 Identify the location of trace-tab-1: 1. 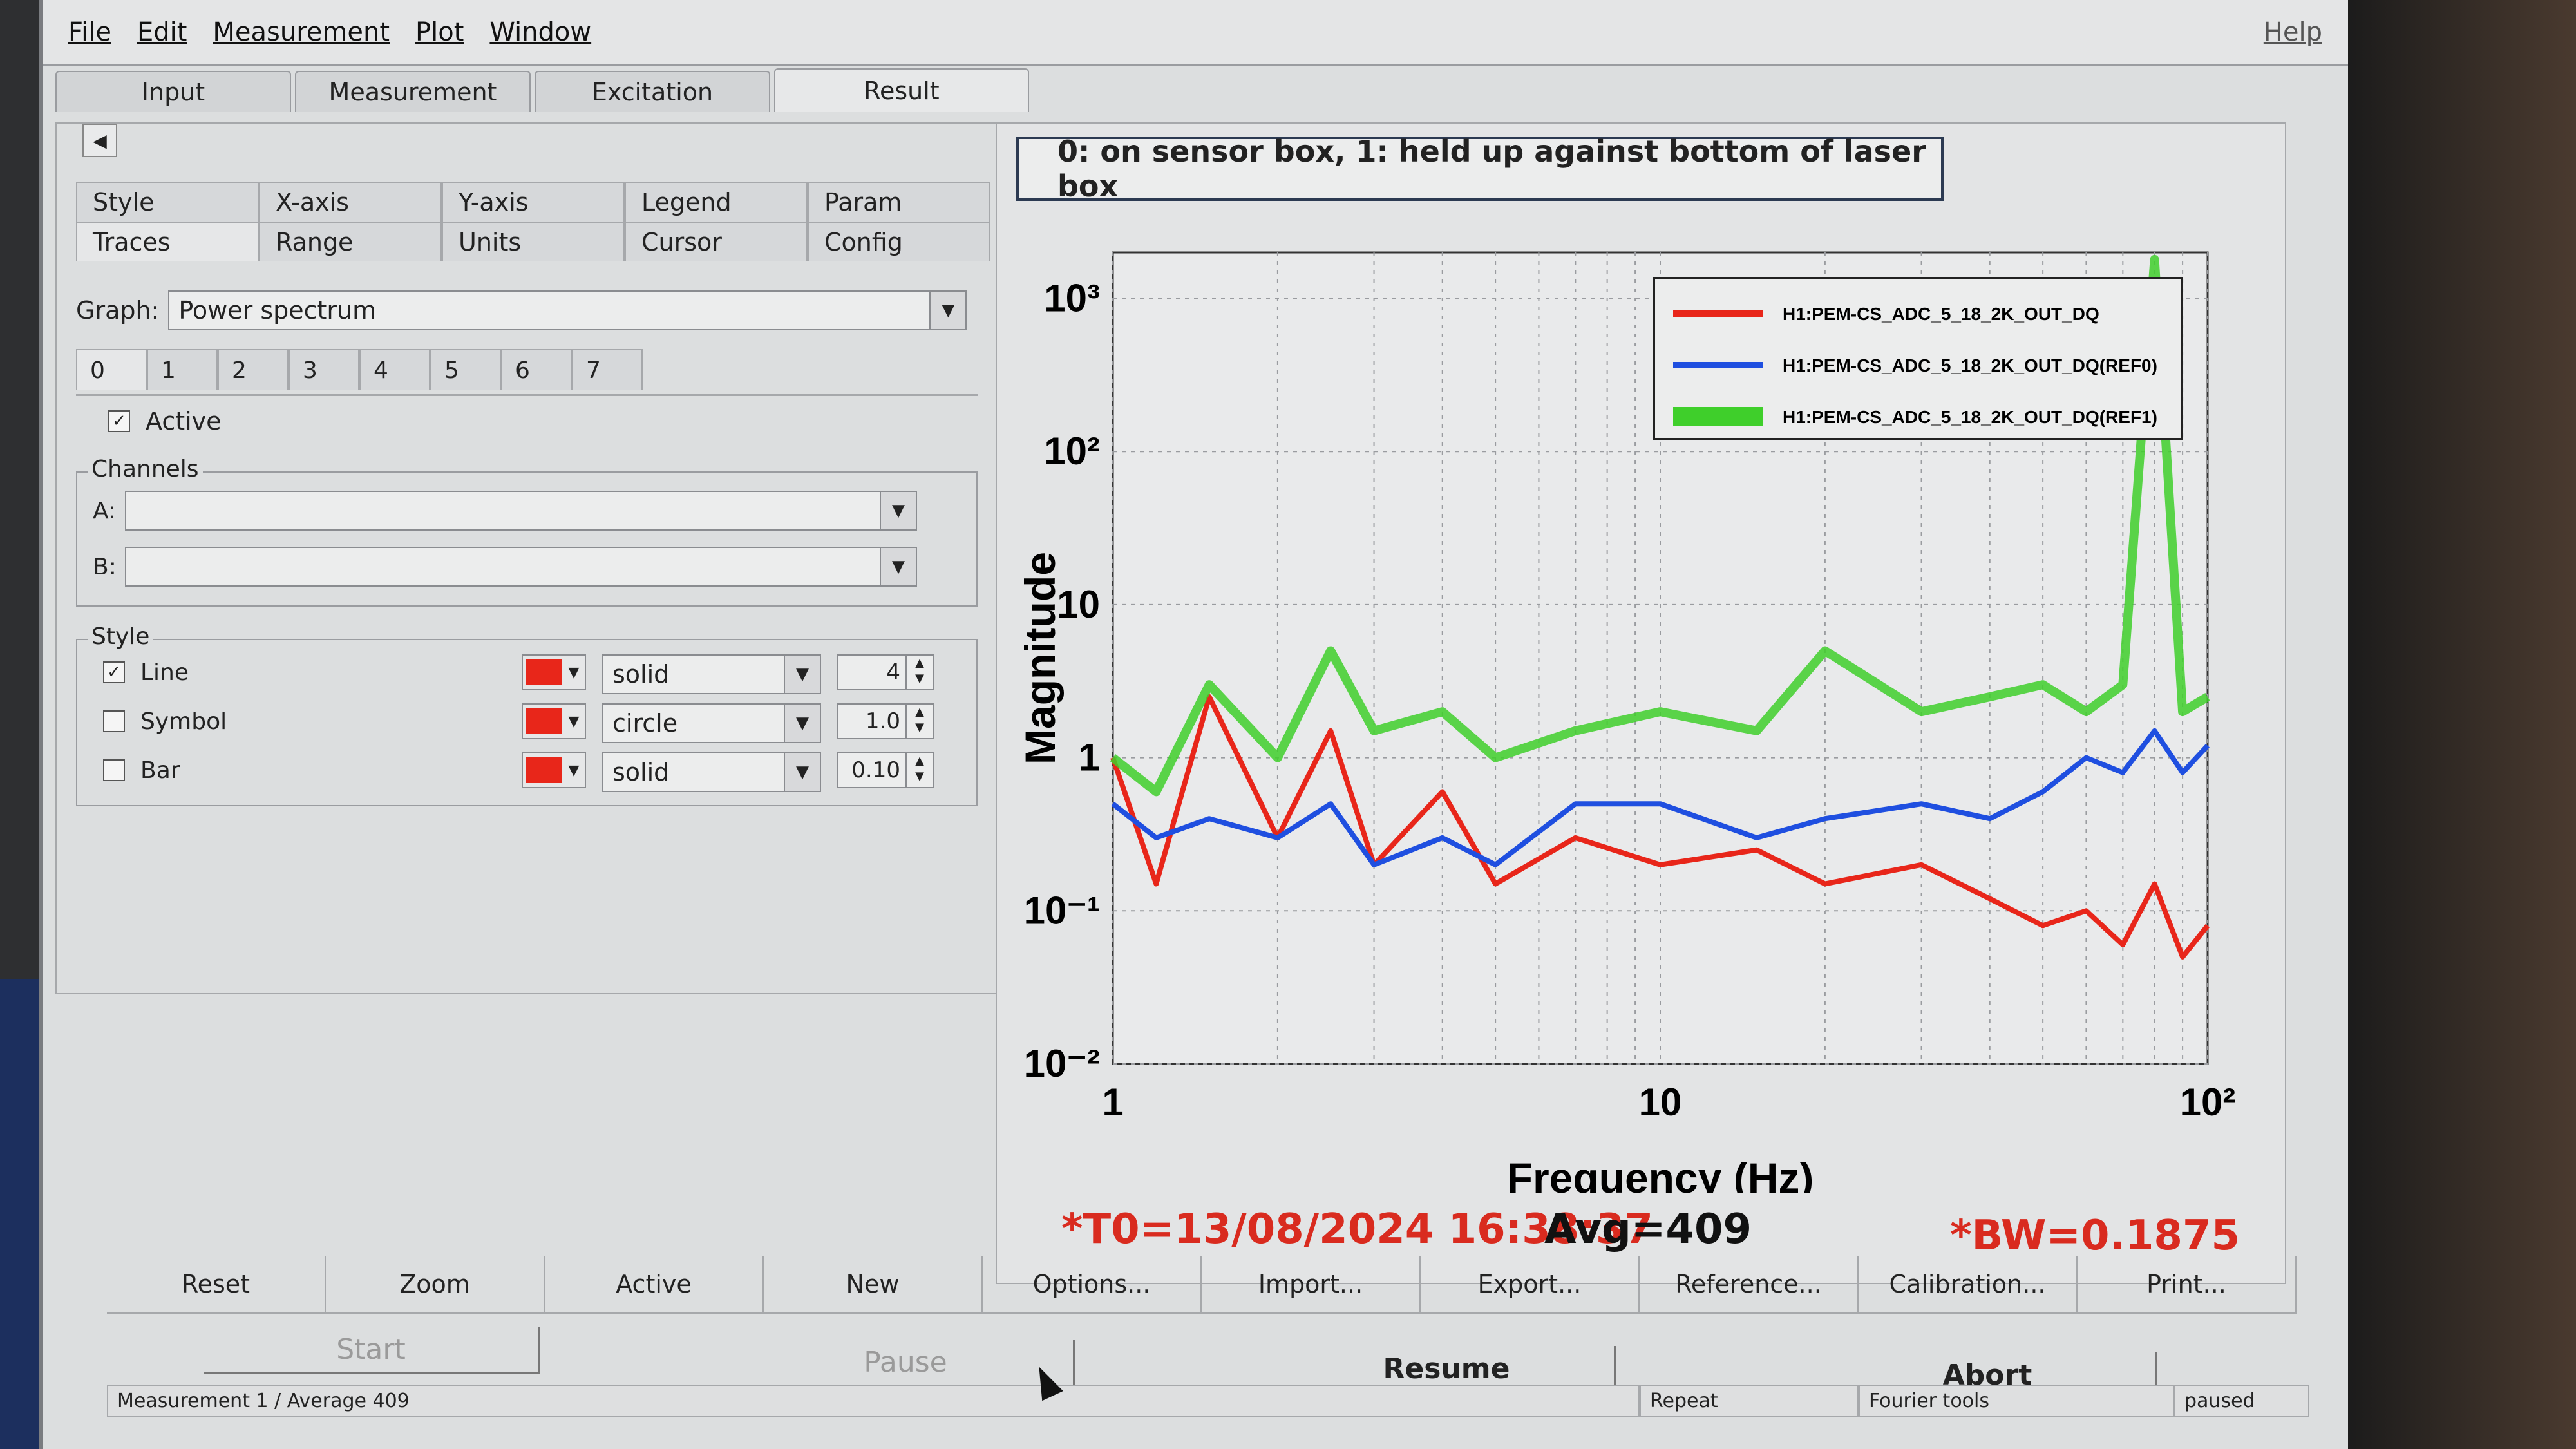
(183, 369).